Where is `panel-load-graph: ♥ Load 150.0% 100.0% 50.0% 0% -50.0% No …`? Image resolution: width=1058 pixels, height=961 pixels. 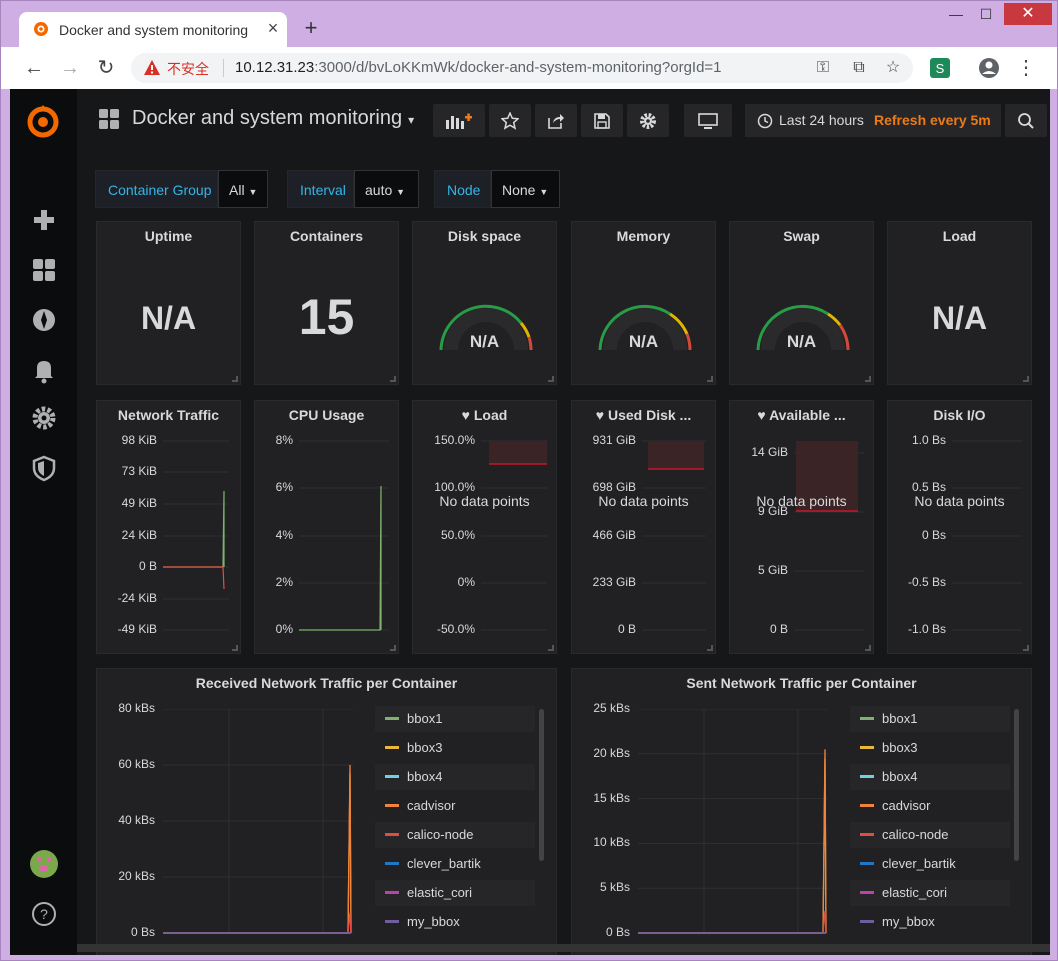 panel-load-graph: ♥ Load 150.0% 100.0% 50.0% 0% -50.0% No … is located at coordinates (484, 527).